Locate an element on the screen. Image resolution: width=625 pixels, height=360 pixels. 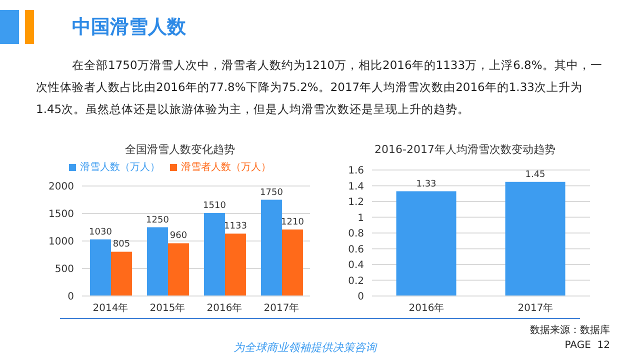
text: 中国滑雪人数 is located at coordinates (129, 27).